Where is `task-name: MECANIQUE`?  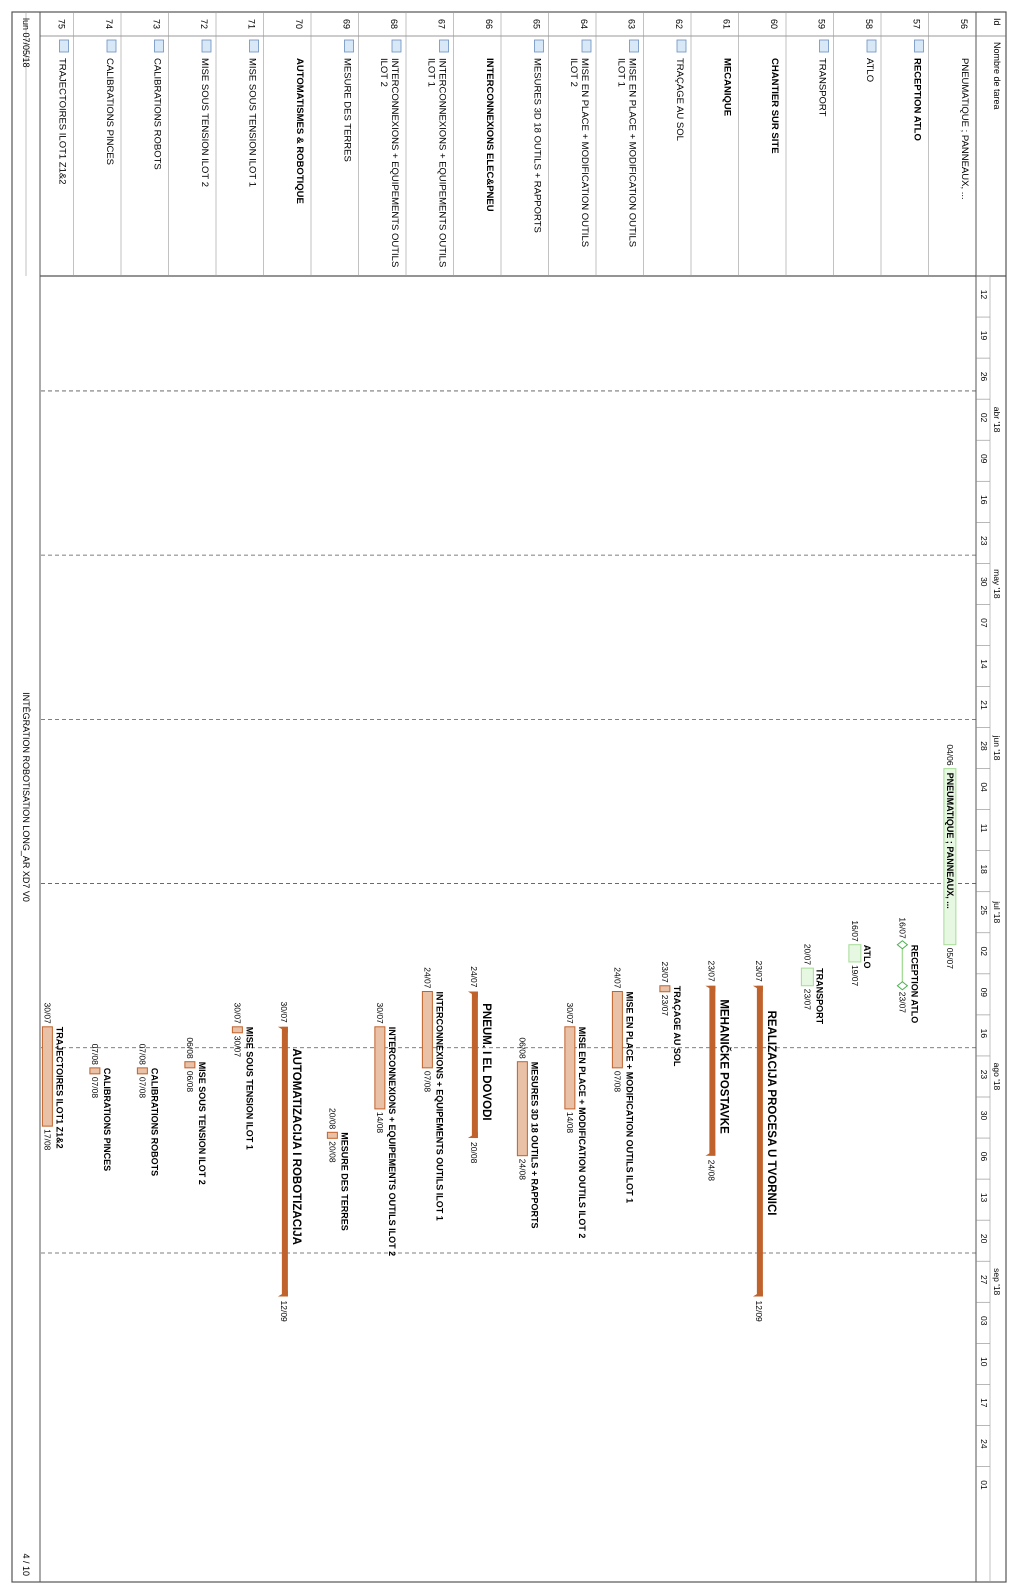
task-name: MECANIQUE is located at coordinates (727, 87).